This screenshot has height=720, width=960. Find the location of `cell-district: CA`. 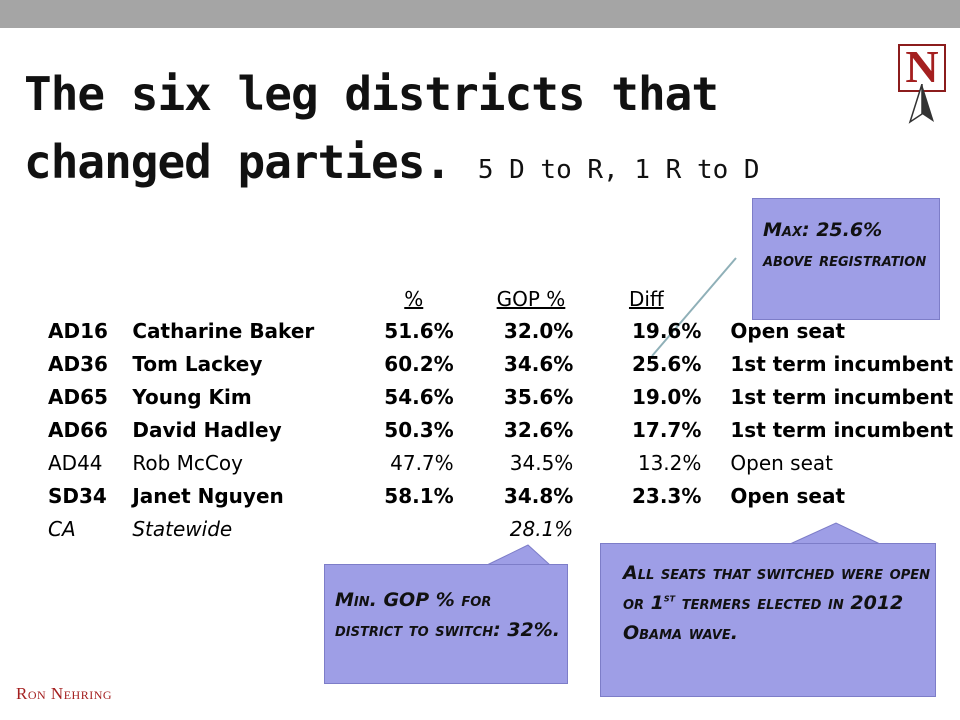

cell-district: CA is located at coordinates (62, 528).